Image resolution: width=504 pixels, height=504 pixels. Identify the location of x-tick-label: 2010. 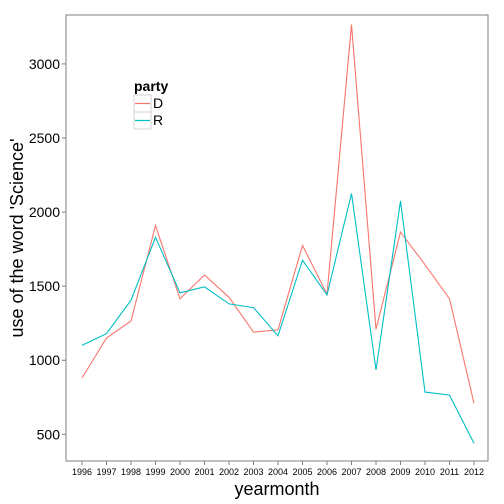
(425, 472).